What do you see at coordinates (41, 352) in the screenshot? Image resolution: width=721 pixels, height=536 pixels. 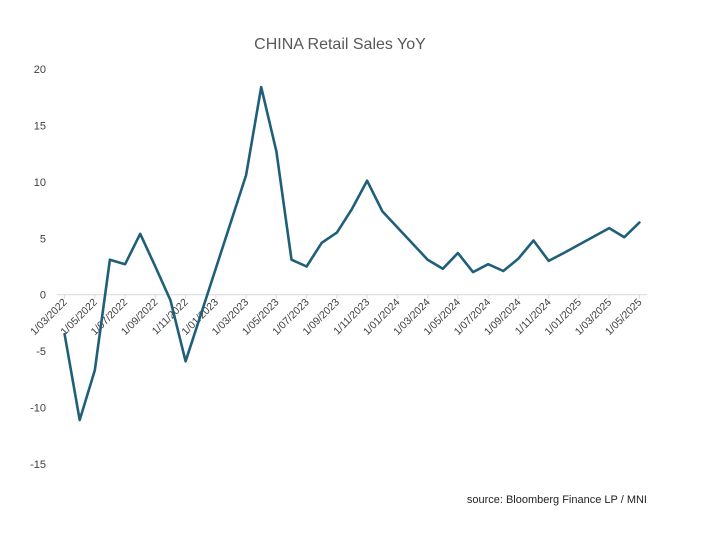 I see `y-tick-label: -5` at bounding box center [41, 352].